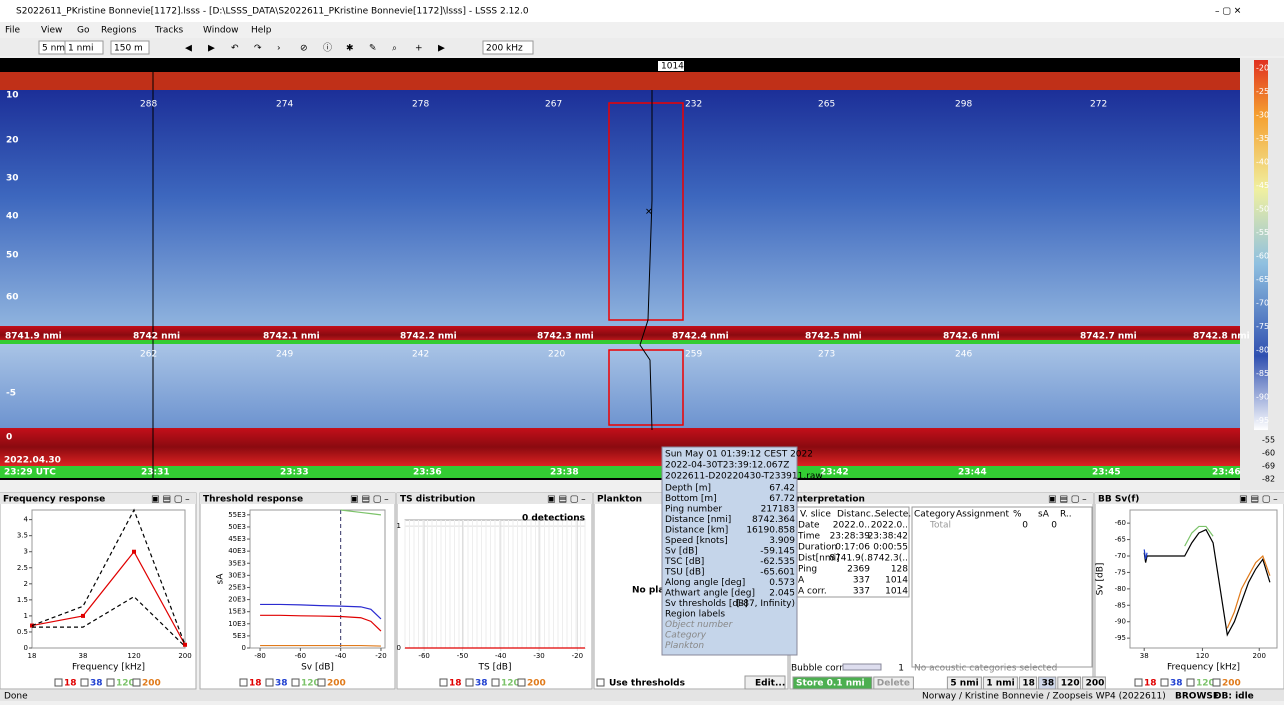  I want to click on toolbar-icon: +, so click(419, 49).